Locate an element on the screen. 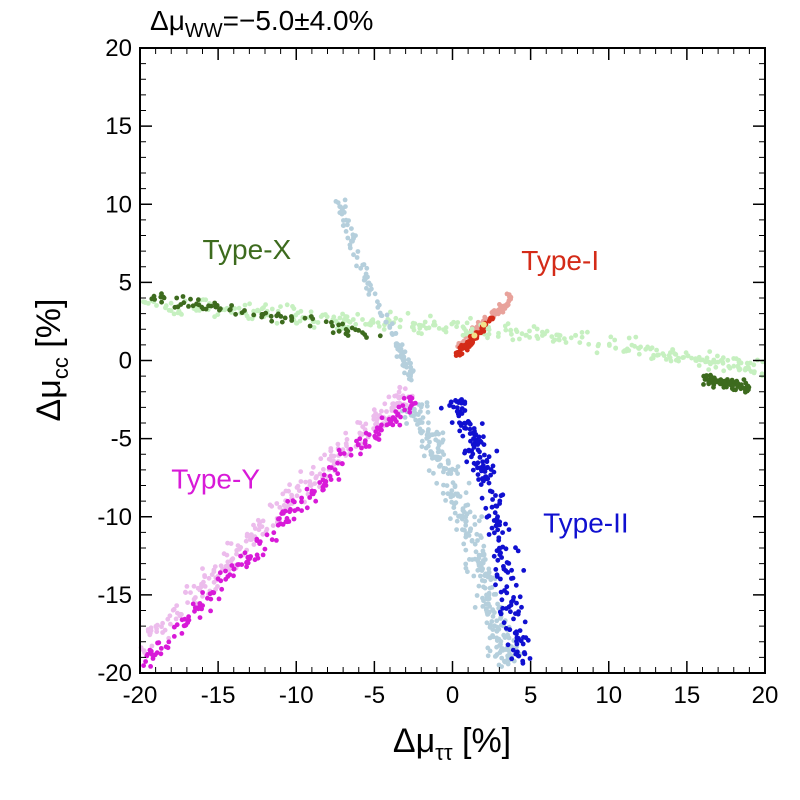 The width and height of the screenshot is (800, 800). y-tick-label: -5 is located at coordinates (121, 439).